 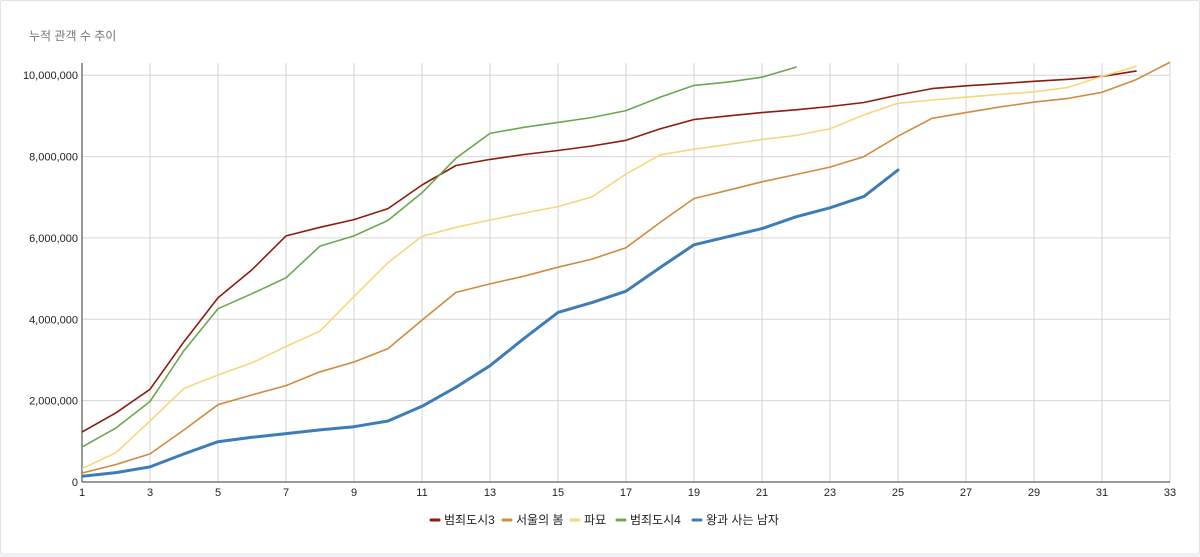 I want to click on legend-label: 왕과 사는 남자, so click(x=742, y=520).